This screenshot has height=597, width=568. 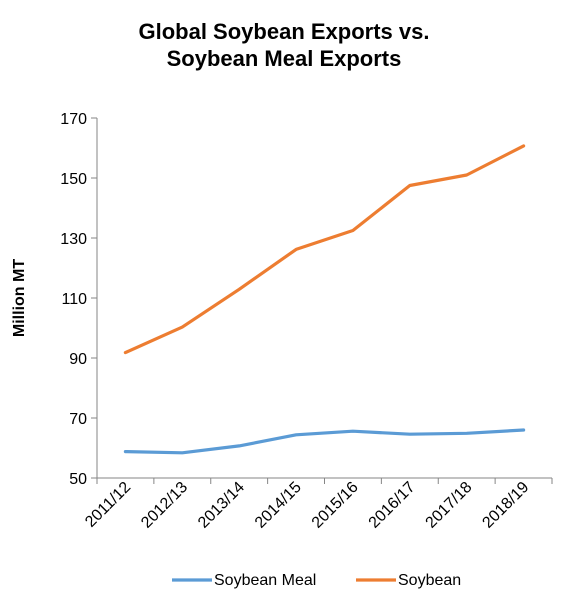 What do you see at coordinates (78, 419) in the screenshot?
I see `y-tick-label: 70` at bounding box center [78, 419].